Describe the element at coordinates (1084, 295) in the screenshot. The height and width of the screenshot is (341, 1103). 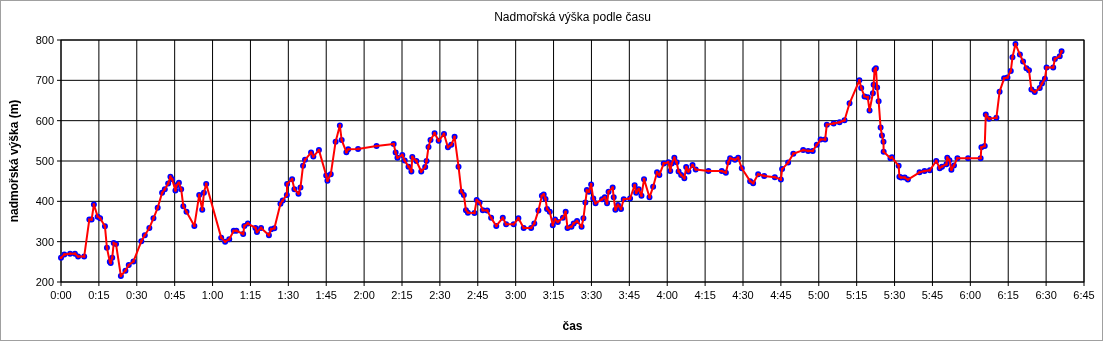
I see `x-tick-label: 6:45` at that location.